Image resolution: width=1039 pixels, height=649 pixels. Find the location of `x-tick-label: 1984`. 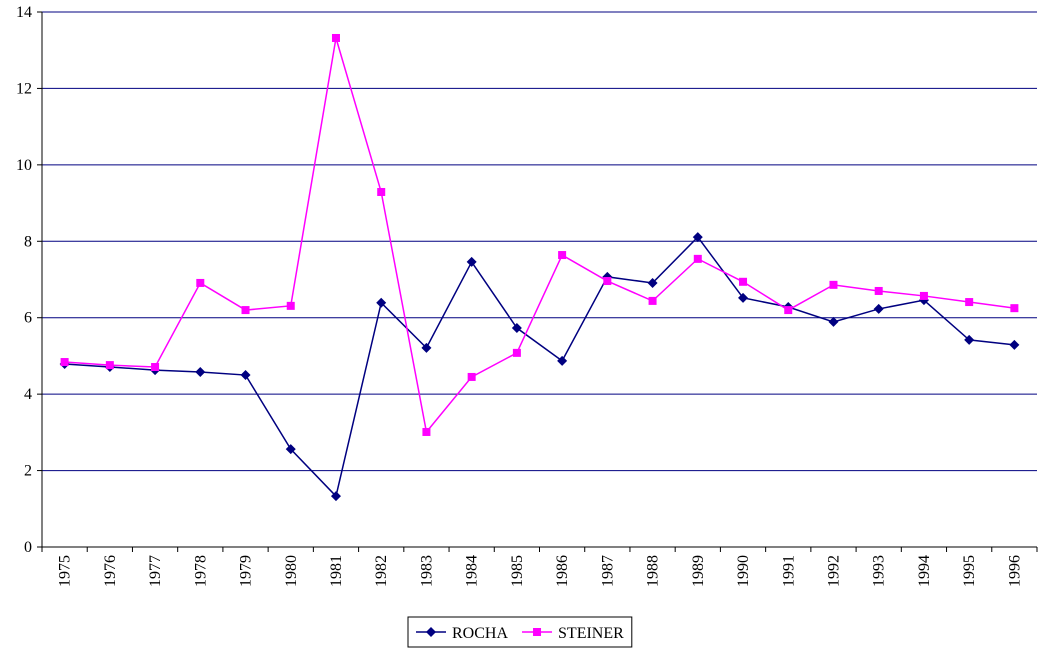

x-tick-label: 1984 is located at coordinates (472, 571).